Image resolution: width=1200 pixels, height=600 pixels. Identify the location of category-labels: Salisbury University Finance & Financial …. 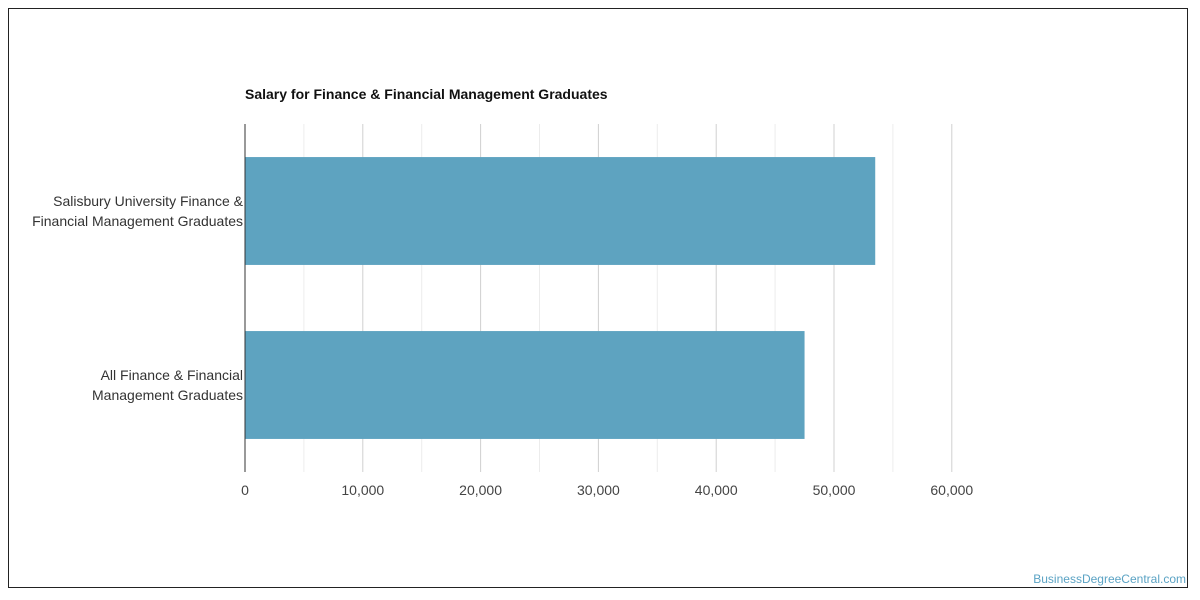
(138, 298).